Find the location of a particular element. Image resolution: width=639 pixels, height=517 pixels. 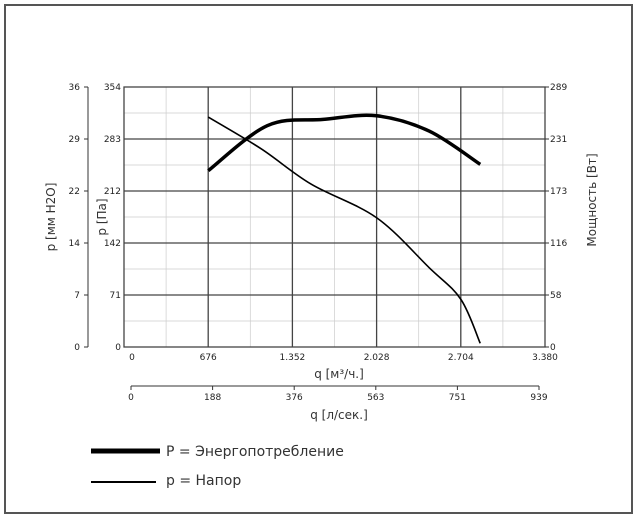

legend-label-pressure: p = Напор is located at coordinates (203, 481).